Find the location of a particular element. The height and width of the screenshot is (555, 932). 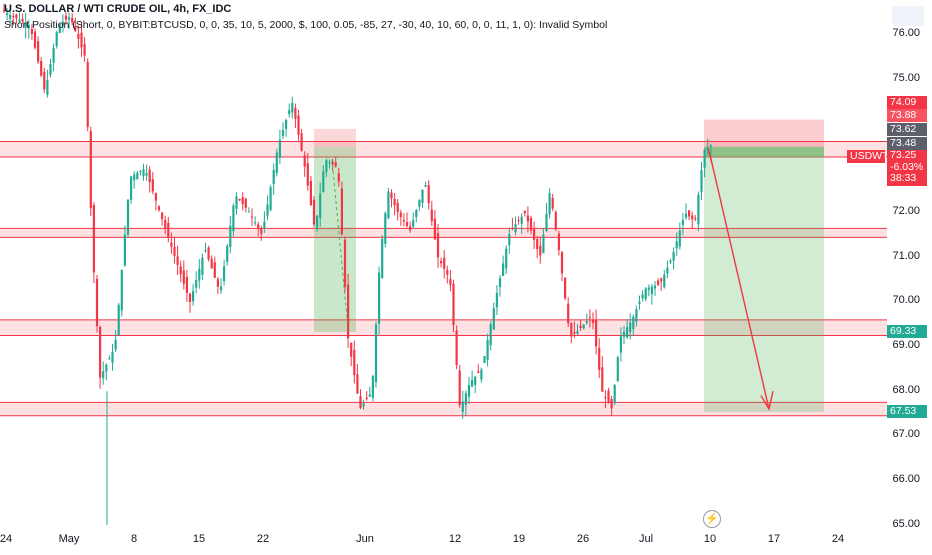

time-axis-label: 10 is located at coordinates (710, 539).